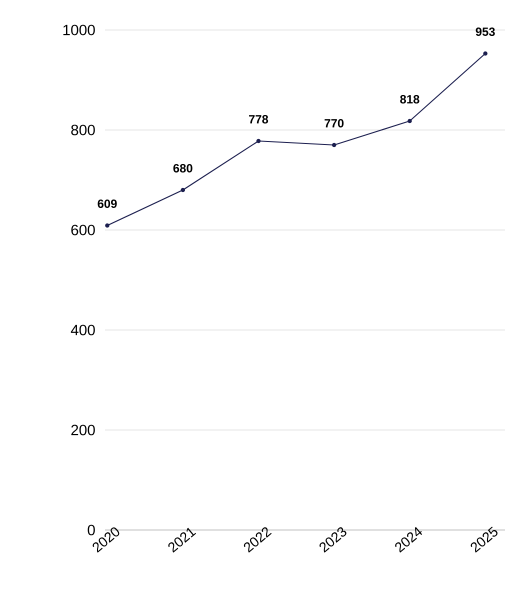 The width and height of the screenshot is (507, 608). I want to click on y-tick-label: 1000, so click(79, 30).